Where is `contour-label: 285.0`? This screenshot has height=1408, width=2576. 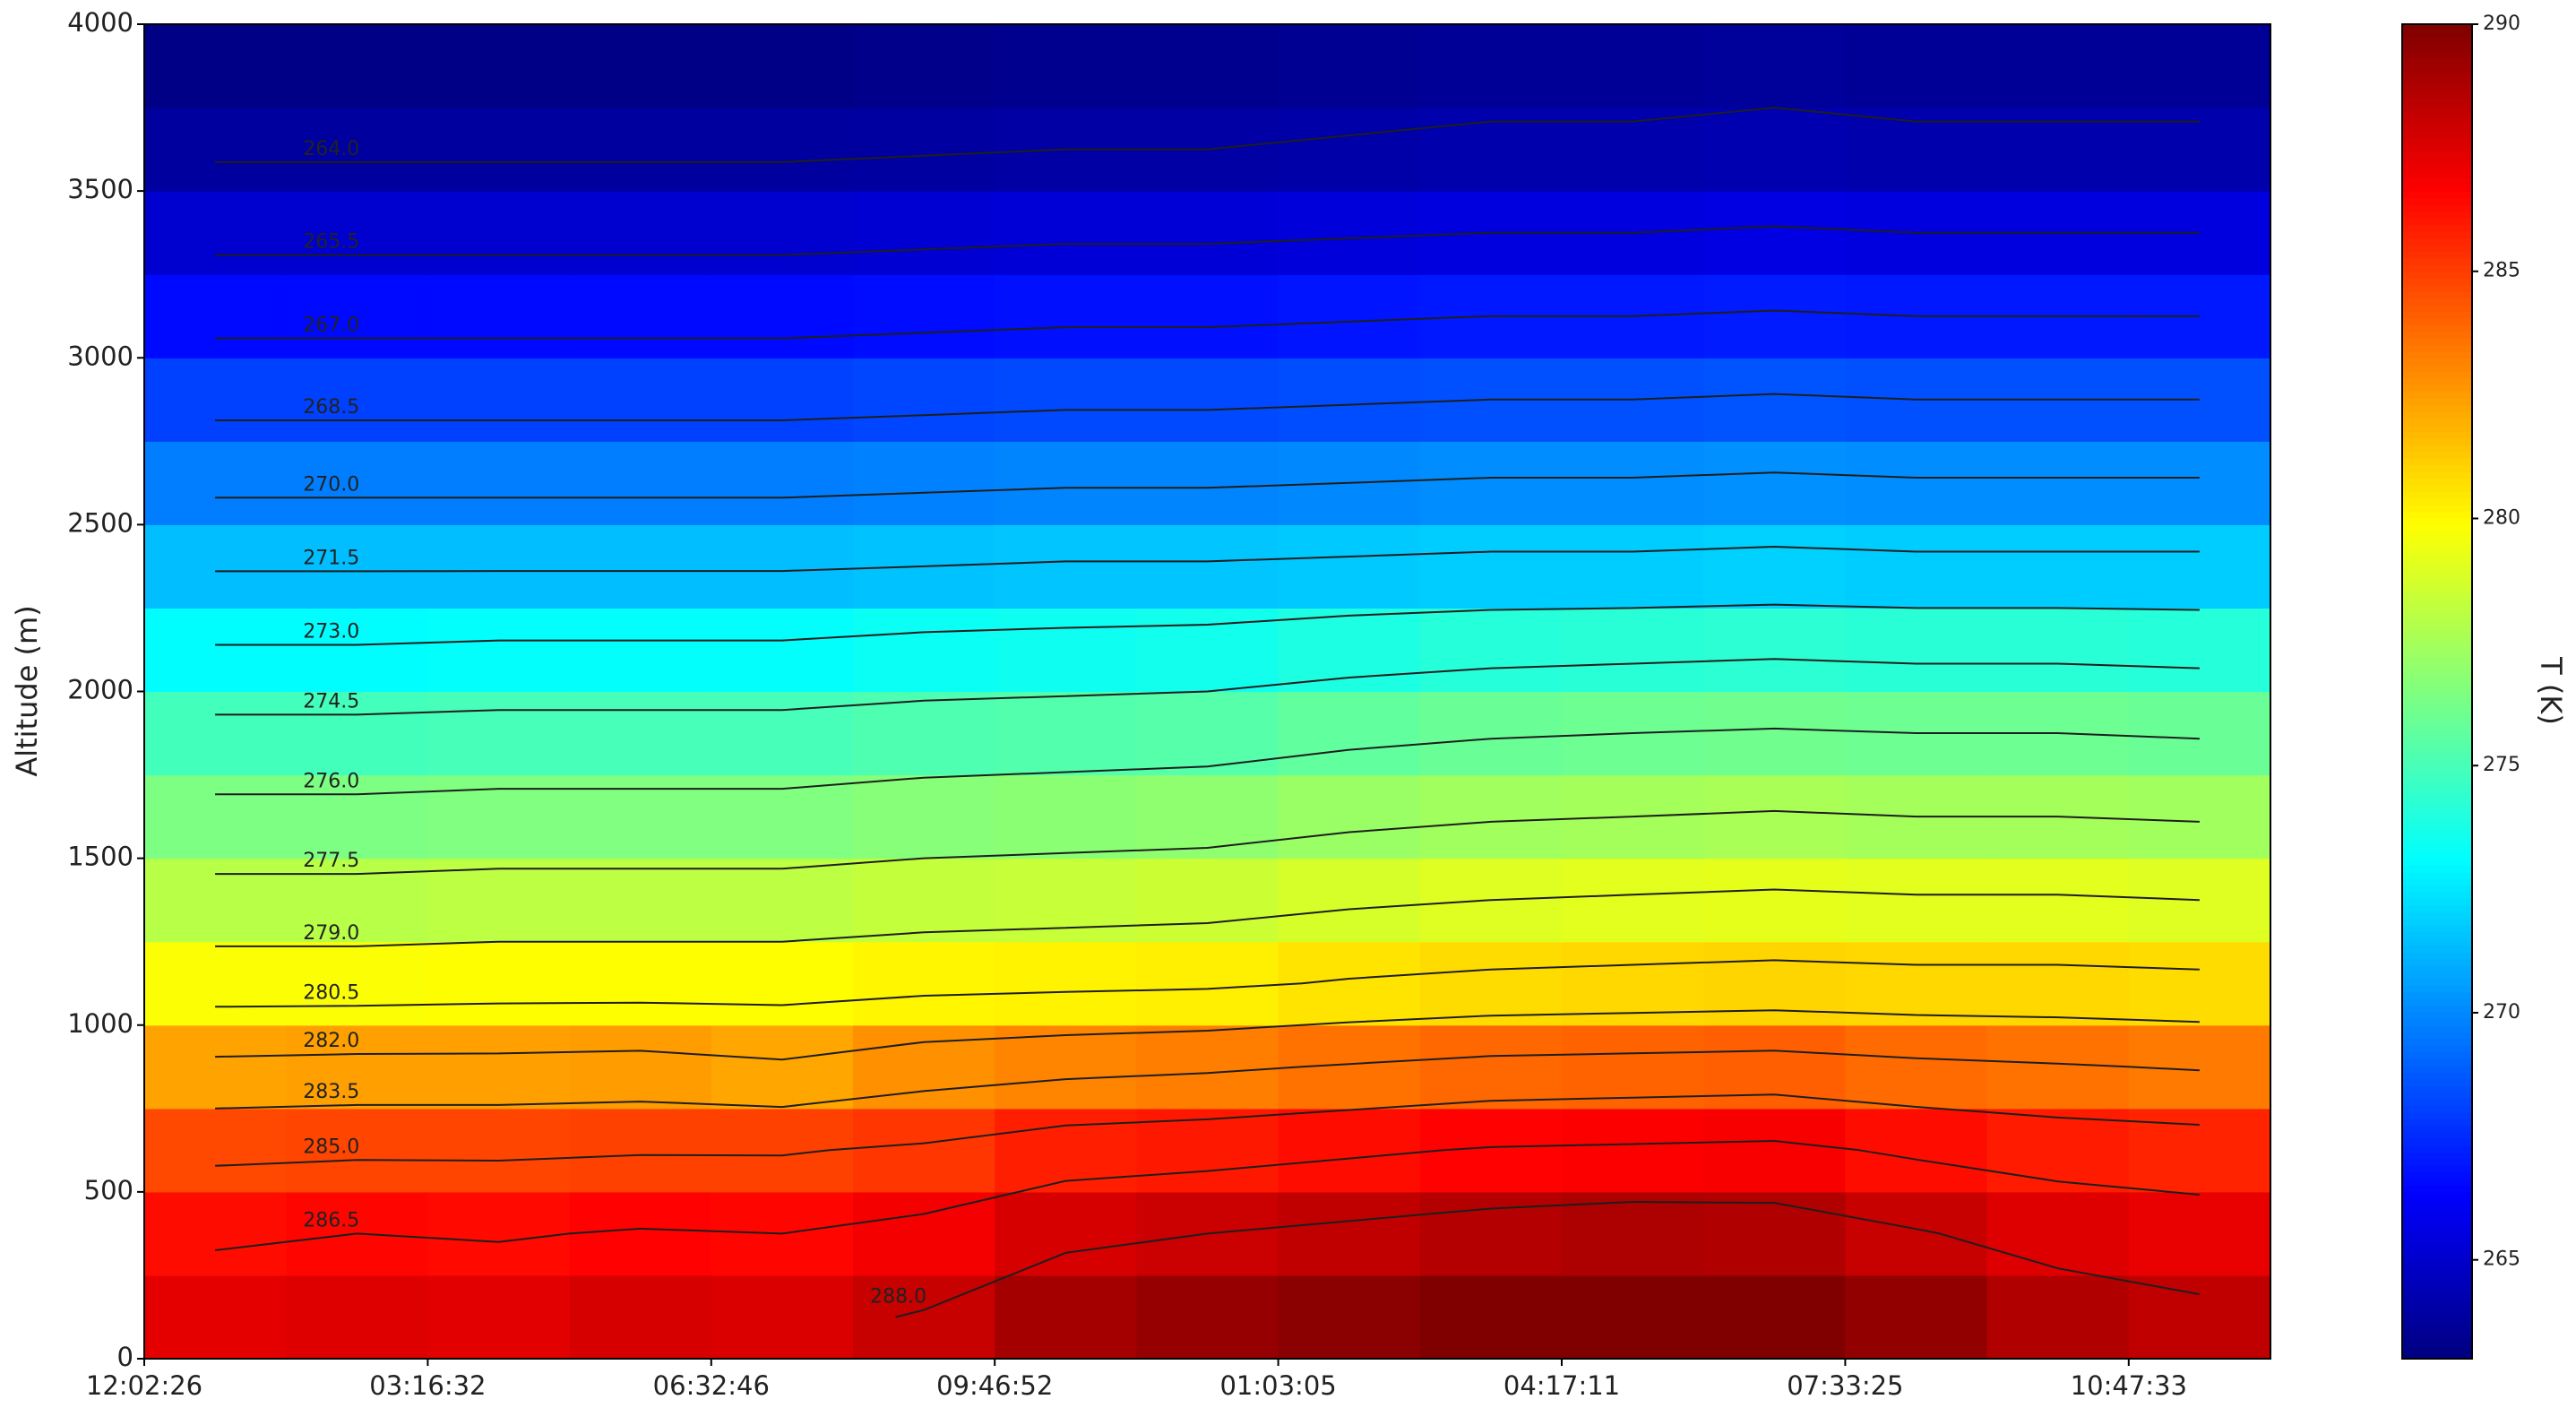 contour-label: 285.0 is located at coordinates (331, 1147).